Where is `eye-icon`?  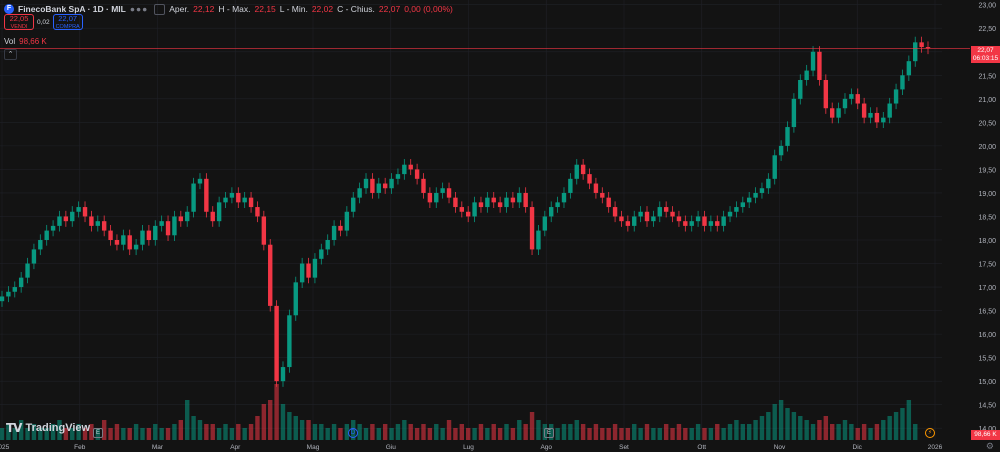 eye-icon is located at coordinates (159, 9).